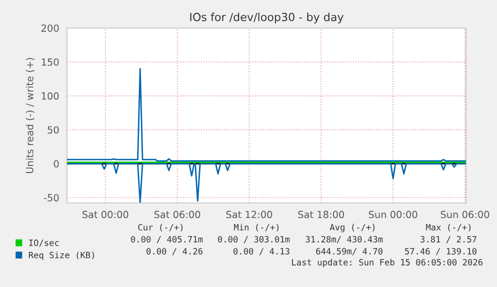 Image resolution: width=497 pixels, height=287 pixels. Describe the element at coordinates (249, 214) in the screenshot. I see `x-tick-label: Sat 12:00` at that location.